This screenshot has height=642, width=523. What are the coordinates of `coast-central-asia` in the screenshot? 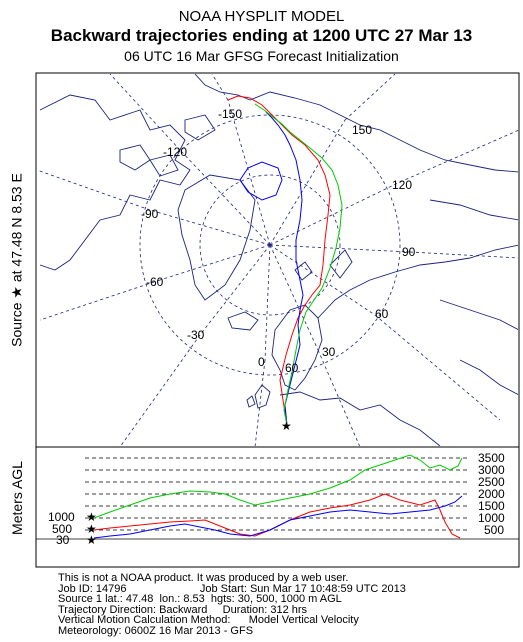 It's located at (478, 314).